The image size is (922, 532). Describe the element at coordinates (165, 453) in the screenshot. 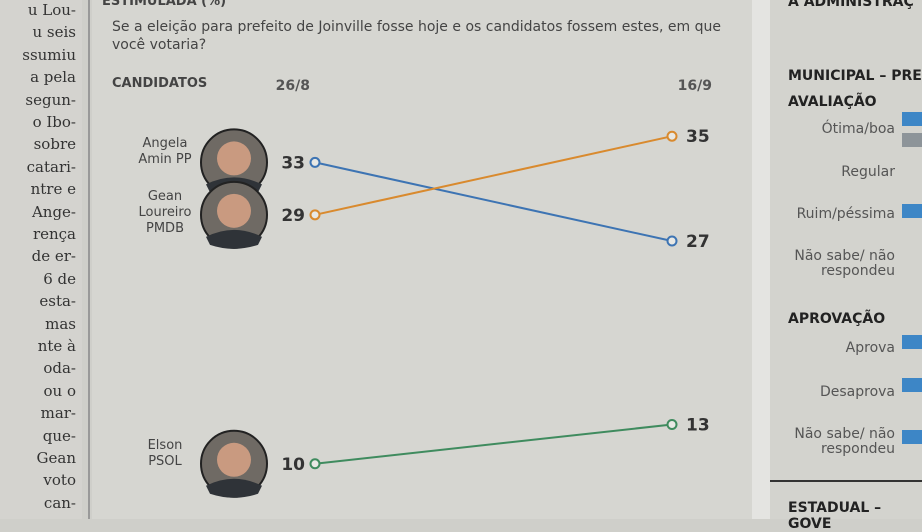

I see `series-name: Elson PSOL` at that location.